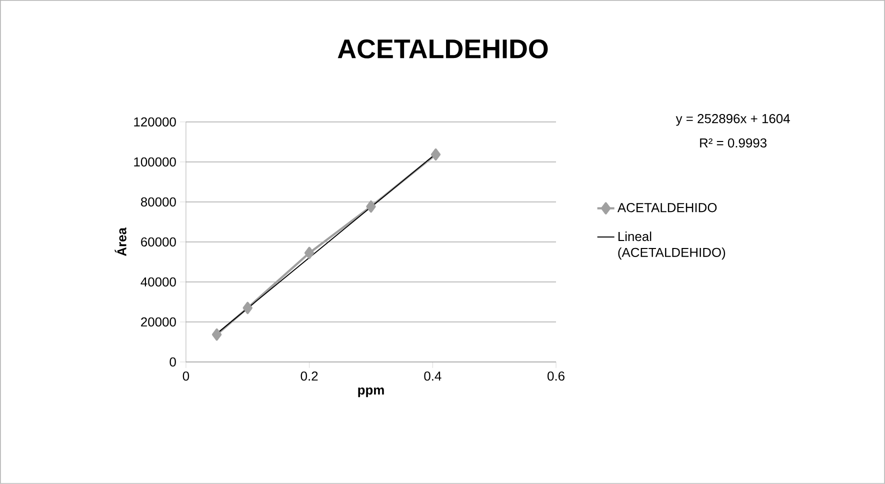 Image resolution: width=885 pixels, height=484 pixels. I want to click on y-tick-label: 120000, so click(155, 122).